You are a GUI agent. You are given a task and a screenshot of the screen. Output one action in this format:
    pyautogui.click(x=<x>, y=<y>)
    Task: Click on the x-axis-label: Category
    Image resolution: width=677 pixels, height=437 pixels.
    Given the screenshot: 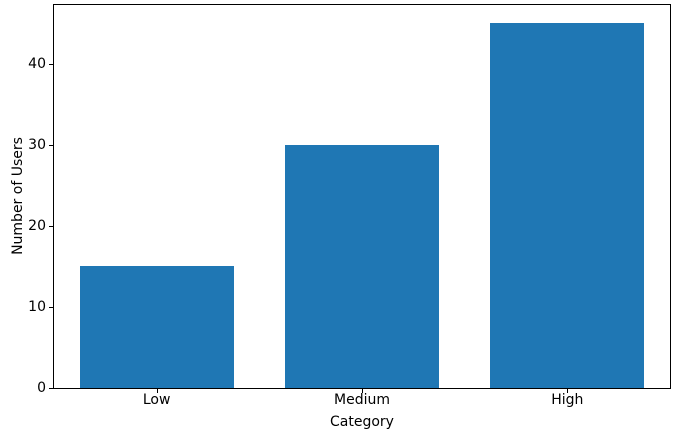 What is the action you would take?
    pyautogui.click(x=362, y=422)
    